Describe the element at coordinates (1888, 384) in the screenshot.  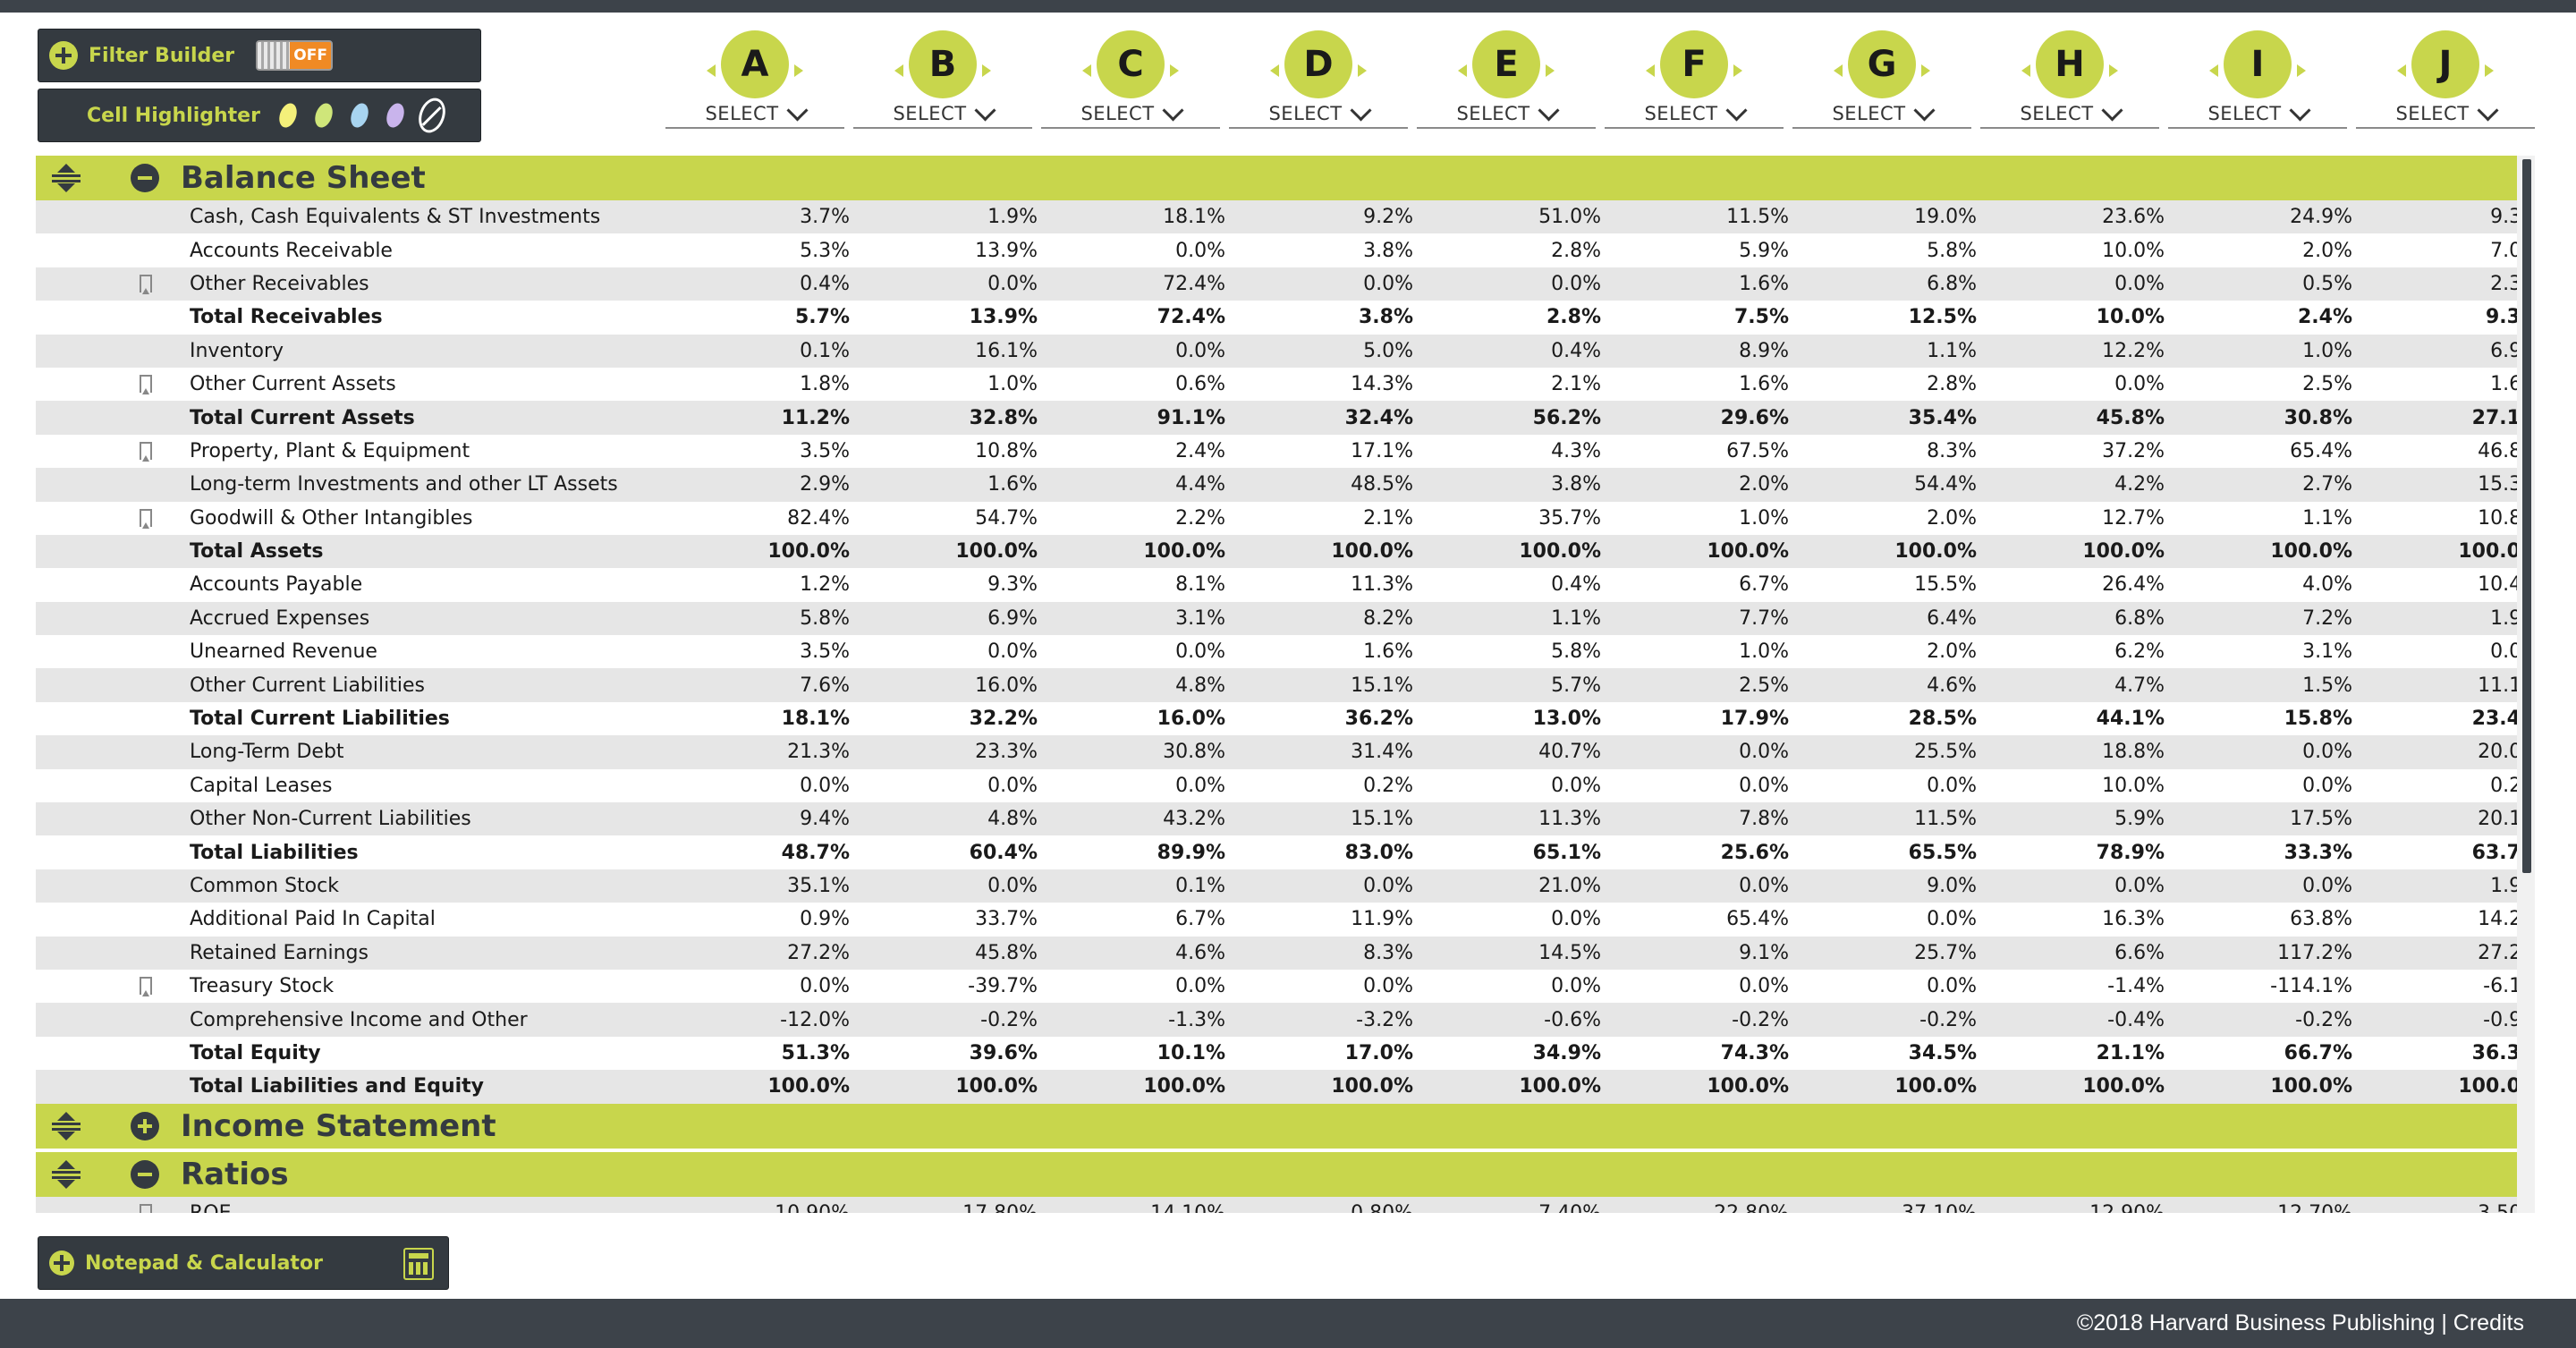
I see `value-cell: 2.8%` at that location.